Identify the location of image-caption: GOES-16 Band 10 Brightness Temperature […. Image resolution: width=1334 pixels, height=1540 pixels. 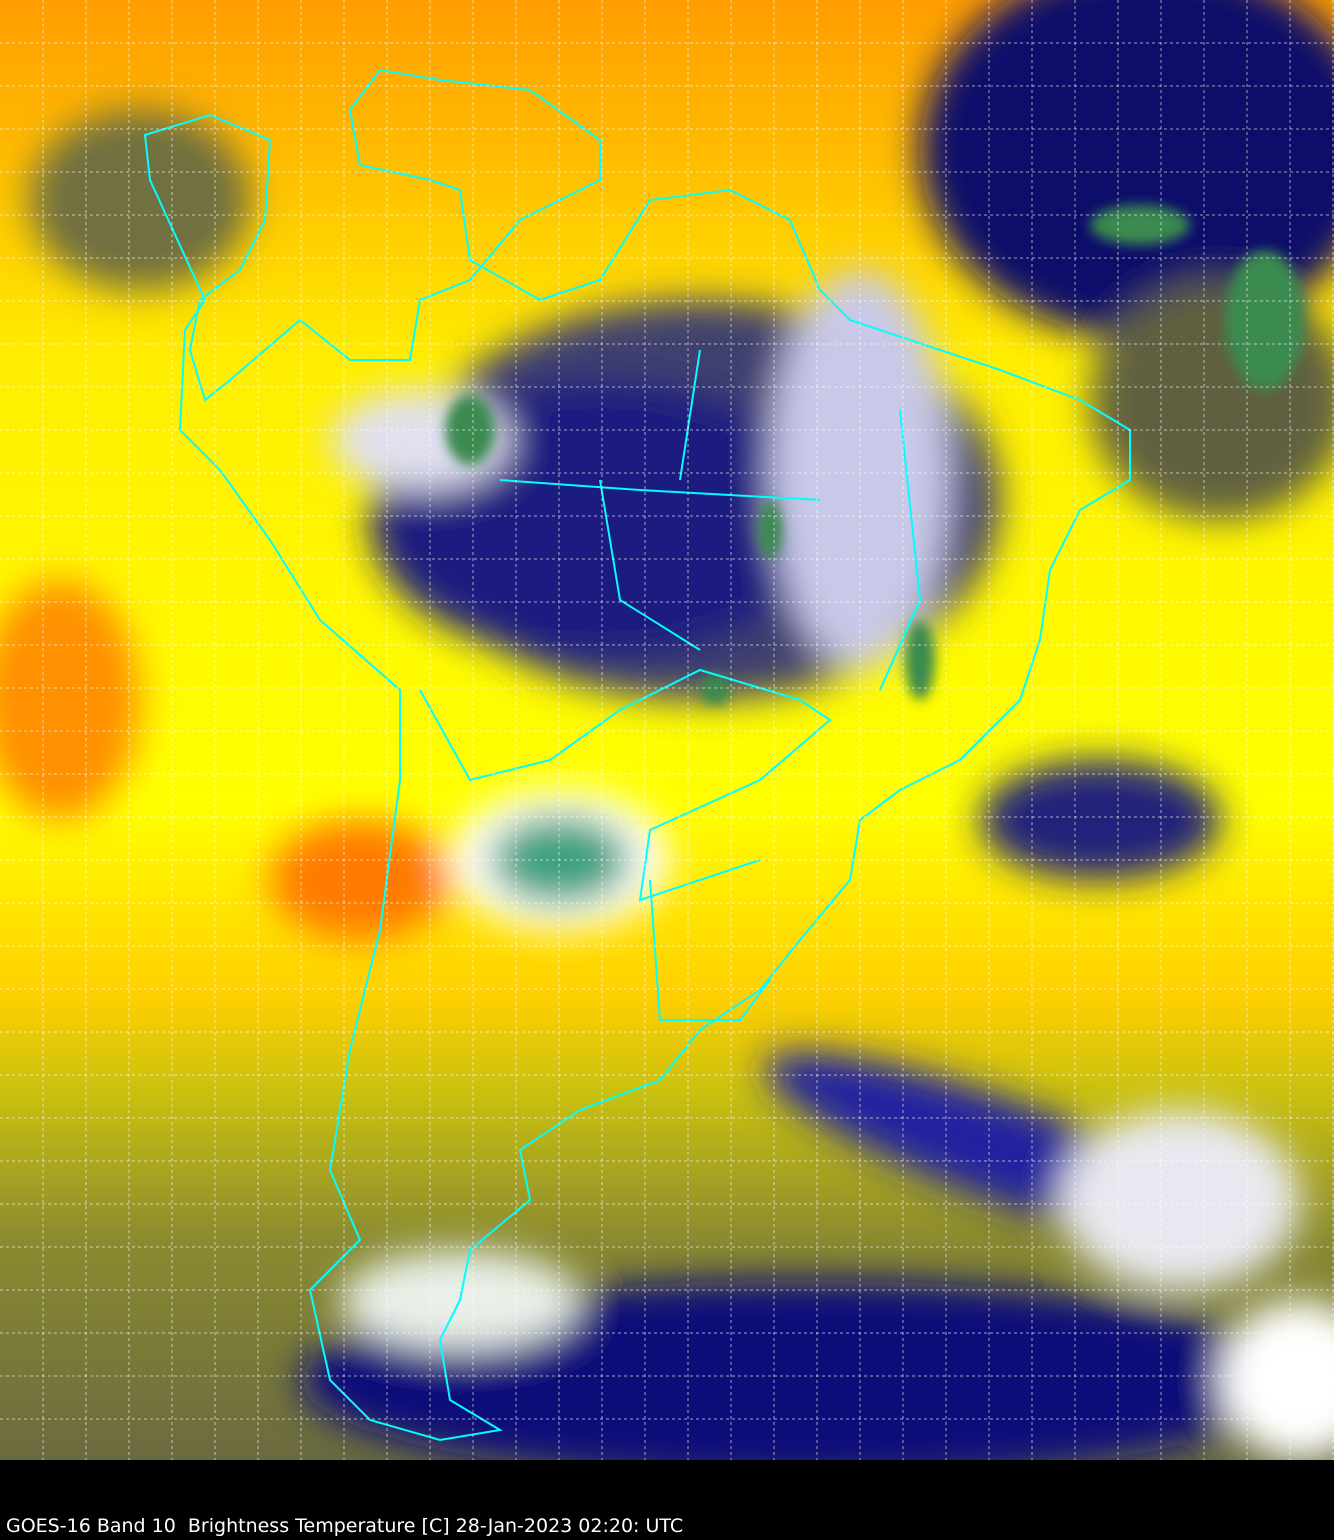
(345, 1526).